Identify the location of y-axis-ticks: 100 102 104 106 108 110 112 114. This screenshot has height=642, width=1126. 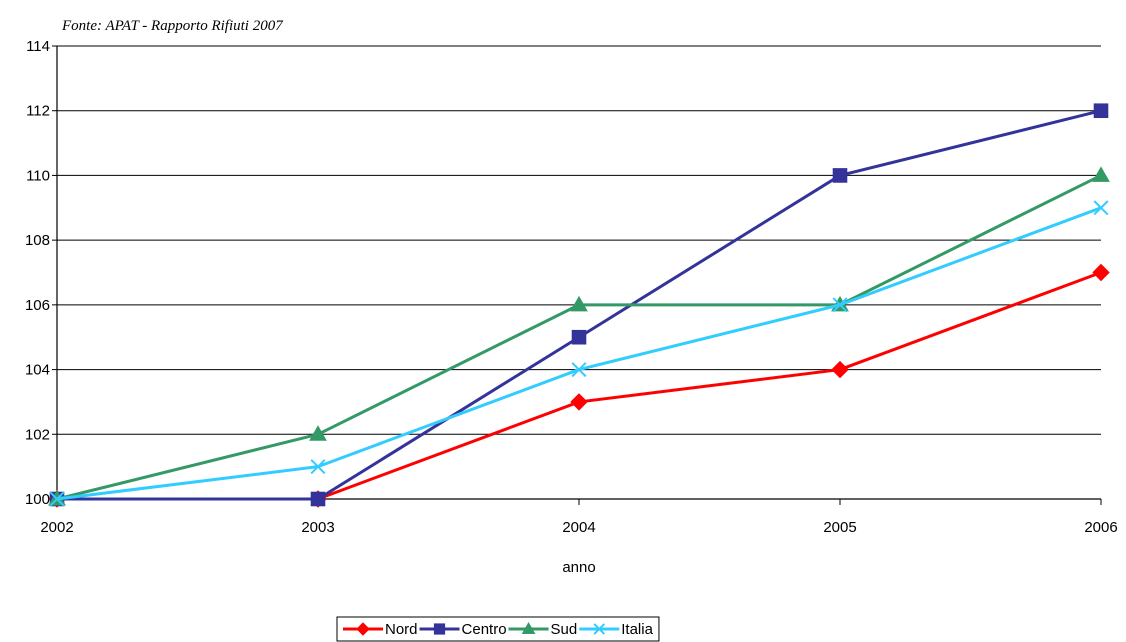
(41, 273).